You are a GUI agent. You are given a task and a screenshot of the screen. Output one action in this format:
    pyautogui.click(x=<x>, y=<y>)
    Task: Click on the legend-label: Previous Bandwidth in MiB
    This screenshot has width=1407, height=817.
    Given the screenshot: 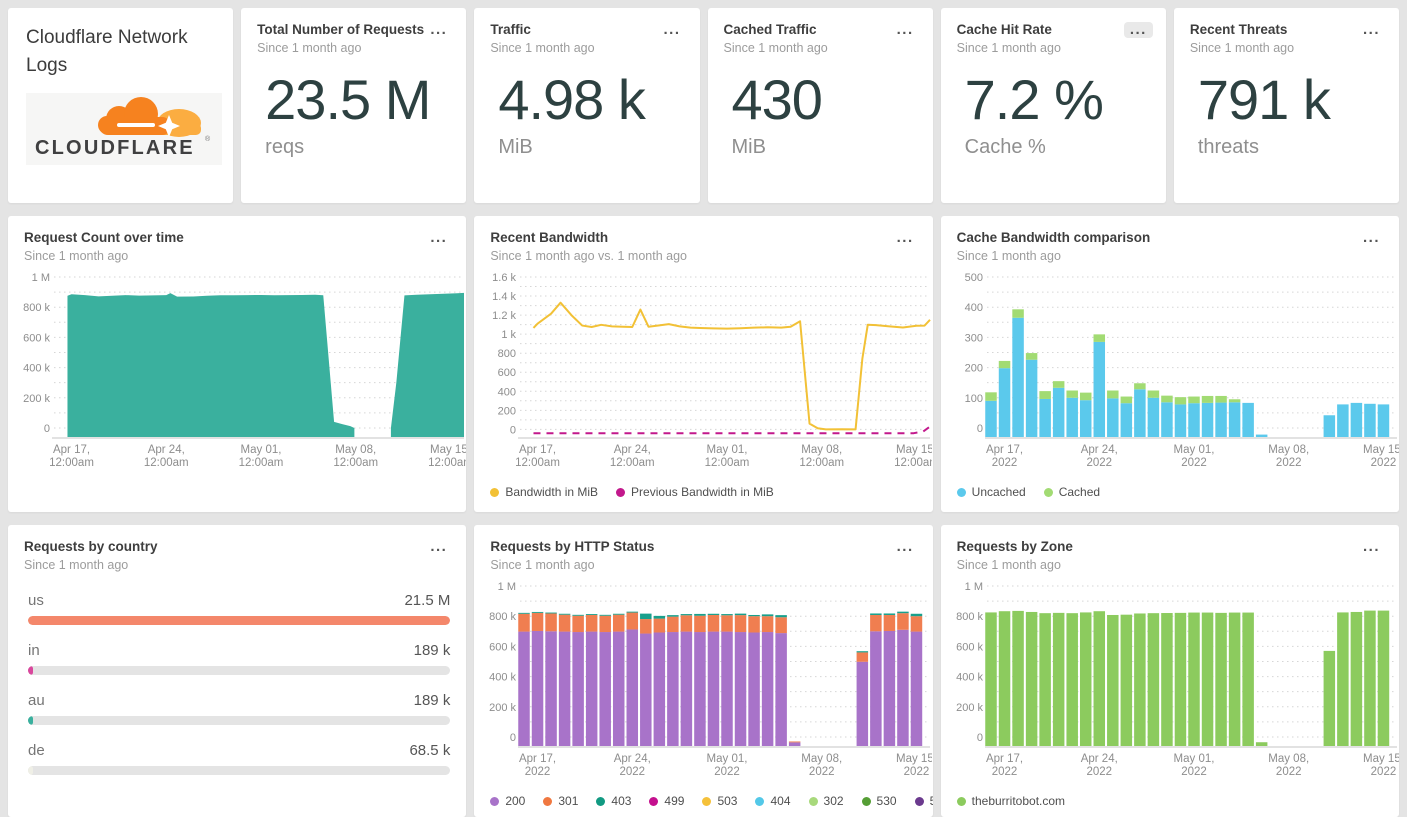 What is the action you would take?
    pyautogui.click(x=702, y=492)
    